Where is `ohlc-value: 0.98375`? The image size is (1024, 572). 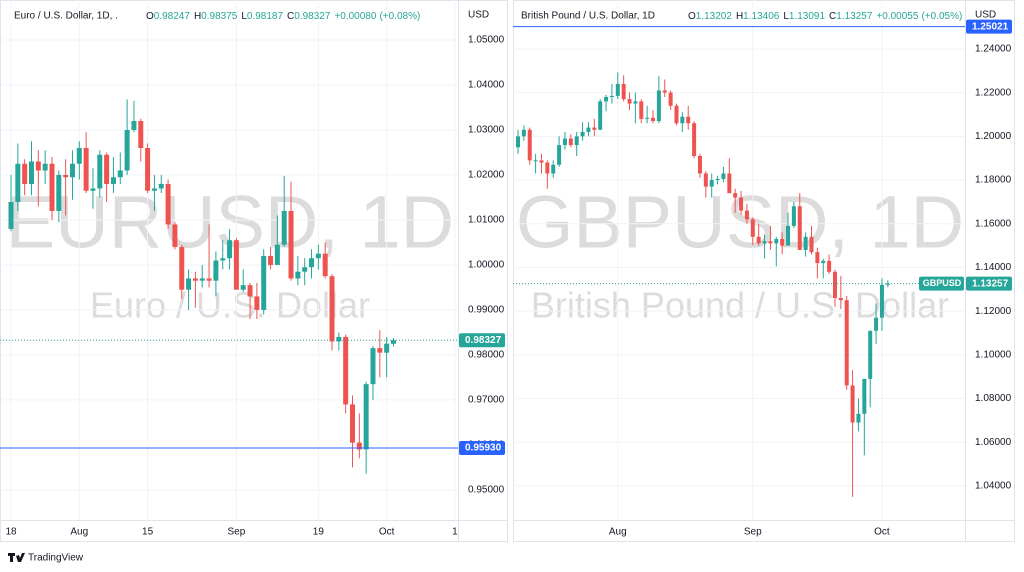 ohlc-value: 0.98375 is located at coordinates (219, 16).